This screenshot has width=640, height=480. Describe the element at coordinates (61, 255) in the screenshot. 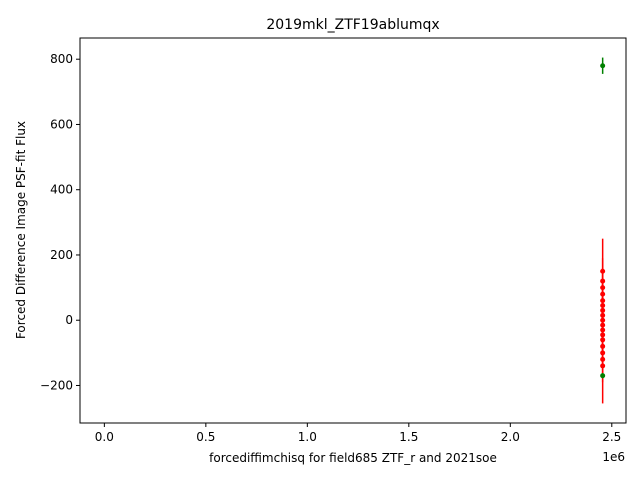

I see `y-tick-label: 200` at that location.